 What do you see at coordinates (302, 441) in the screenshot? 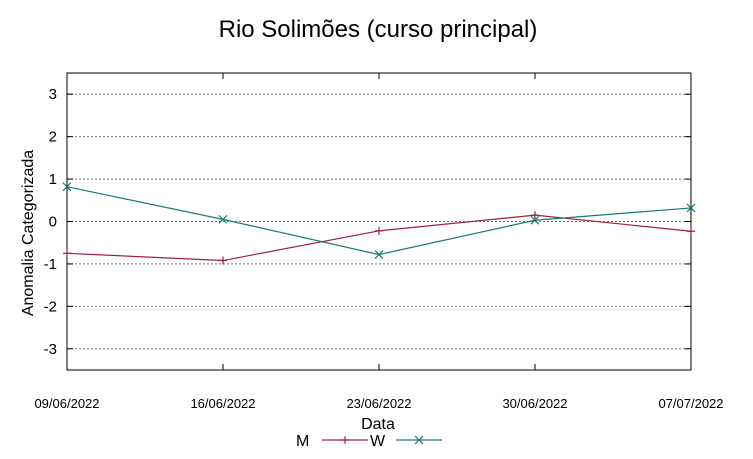
I see `legend-label-m: M` at bounding box center [302, 441].